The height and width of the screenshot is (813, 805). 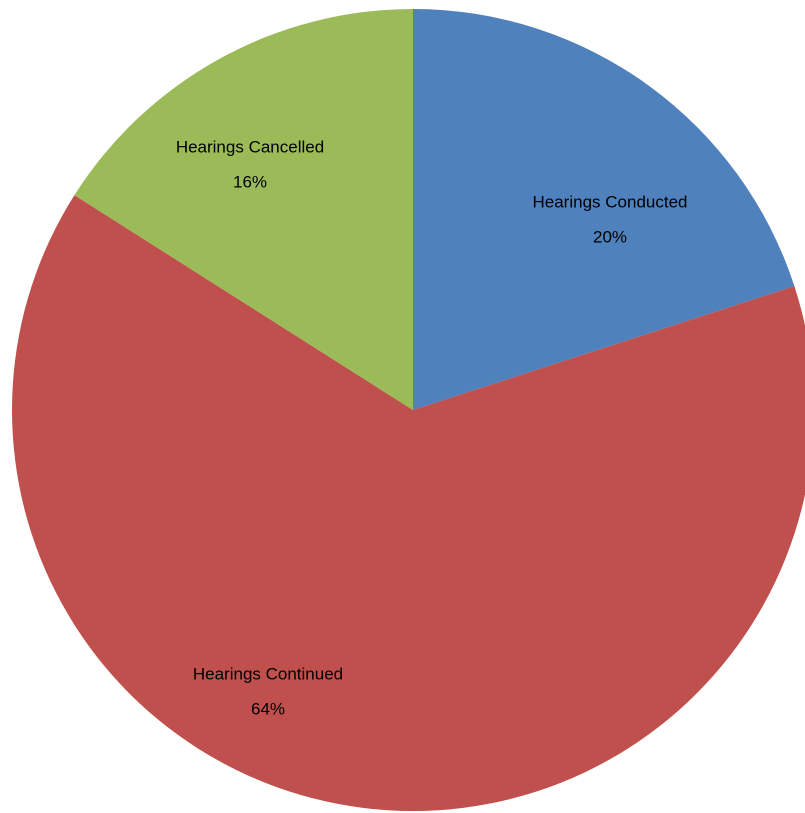 What do you see at coordinates (250, 181) in the screenshot?
I see `slice-value-label: 16%` at bounding box center [250, 181].